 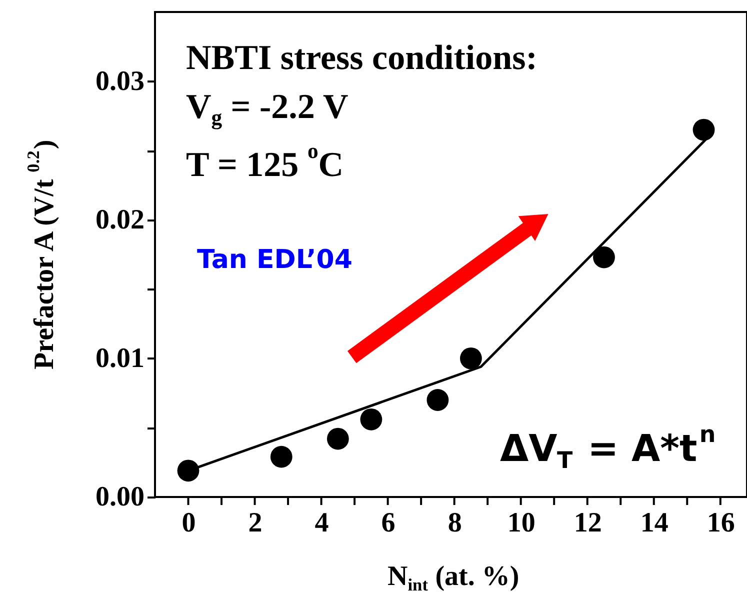 What do you see at coordinates (720, 523) in the screenshot?
I see `x-tick-label: 16` at bounding box center [720, 523].